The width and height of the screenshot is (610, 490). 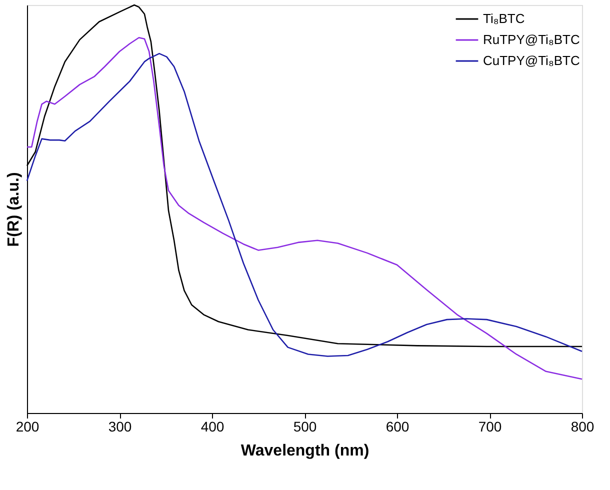 What do you see at coordinates (531, 39) in the screenshot?
I see `legend-label: RuTPY@Ti₈BTC` at bounding box center [531, 39].